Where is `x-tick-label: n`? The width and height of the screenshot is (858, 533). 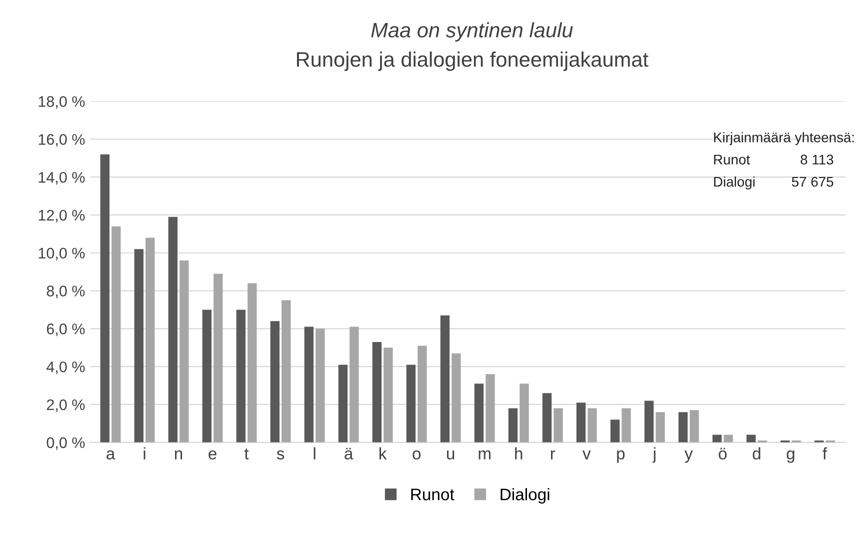
x-tick-label: n is located at coordinates (178, 455).